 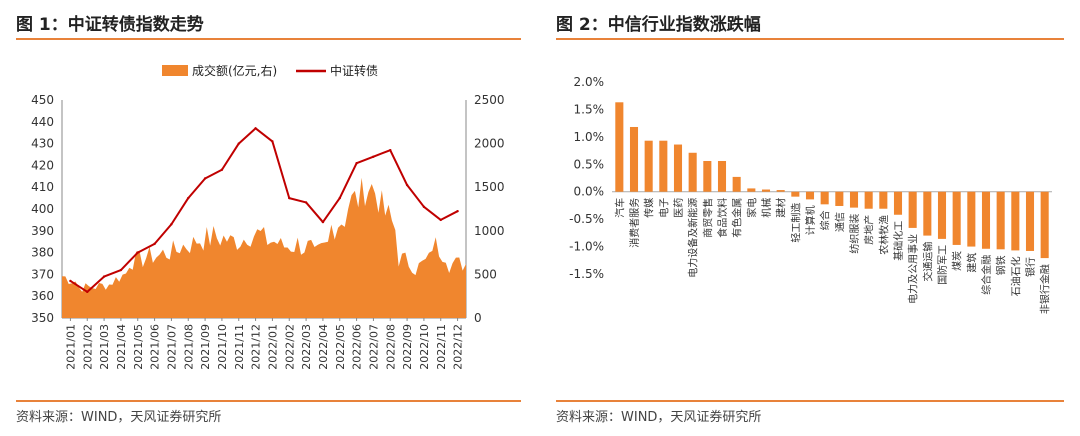 I want to click on right-y-tick-label: 500, so click(x=485, y=274).